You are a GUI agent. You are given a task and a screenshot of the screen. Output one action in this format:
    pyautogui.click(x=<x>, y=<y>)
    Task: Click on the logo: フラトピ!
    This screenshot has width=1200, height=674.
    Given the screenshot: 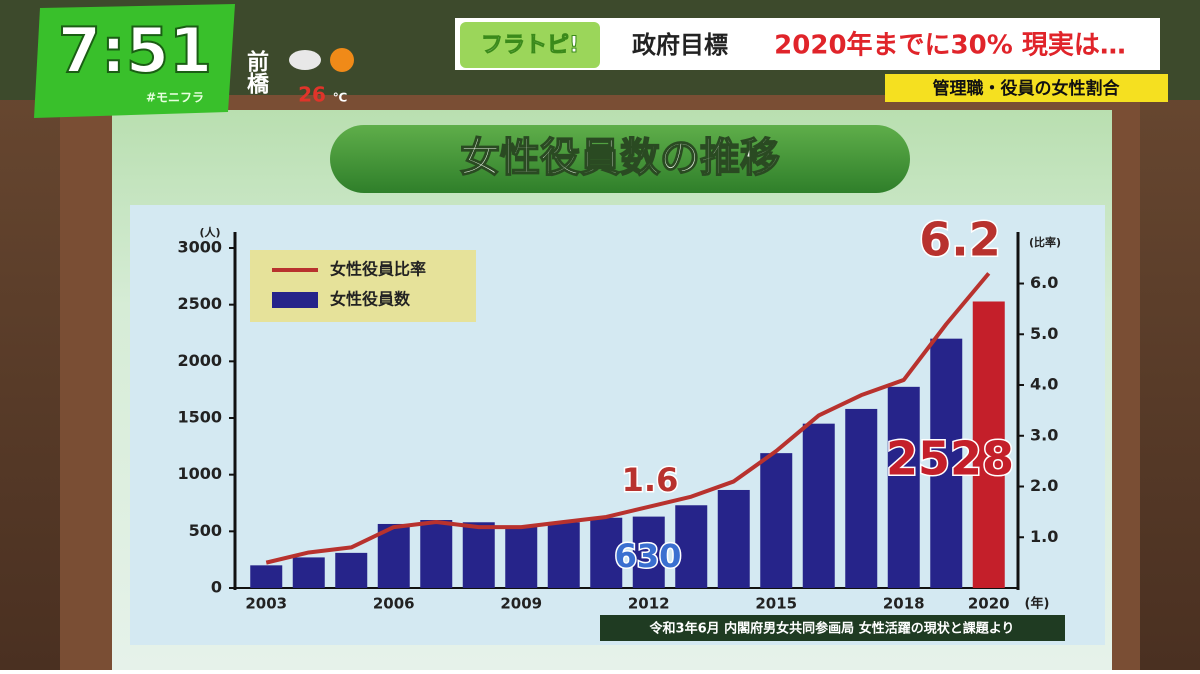 What is the action you would take?
    pyautogui.click(x=530, y=45)
    